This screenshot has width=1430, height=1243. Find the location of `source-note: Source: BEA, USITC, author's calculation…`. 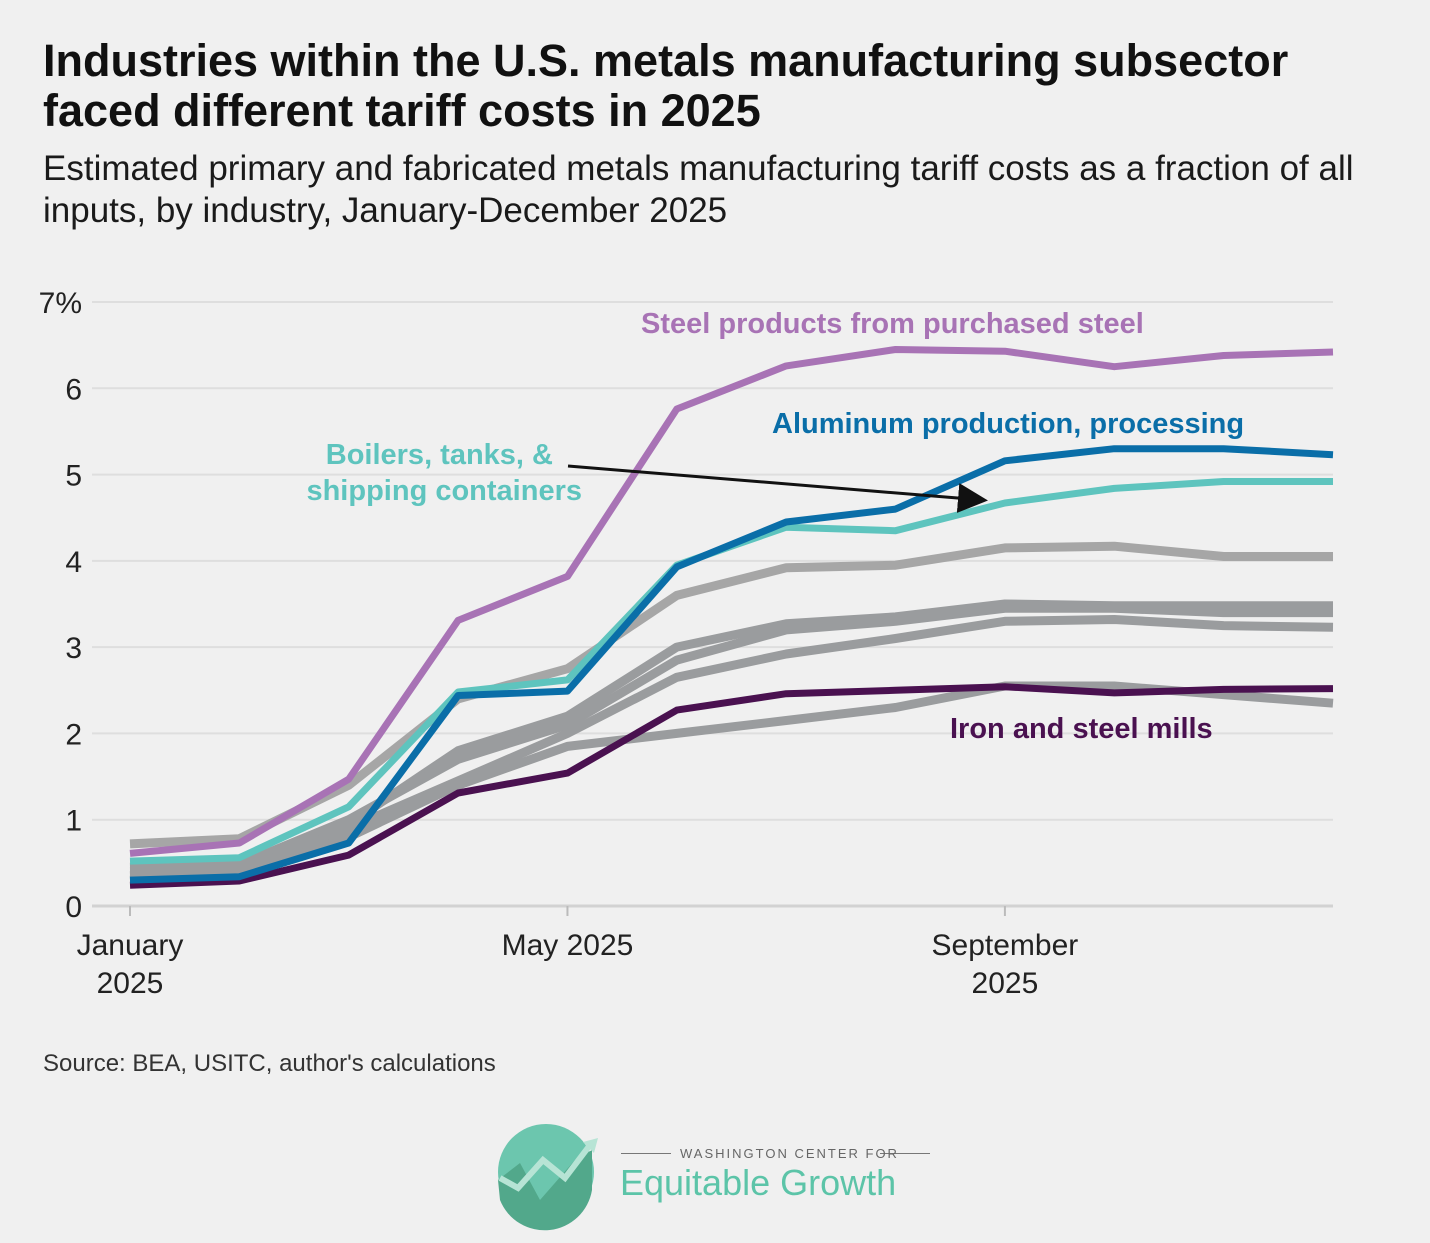

source-note: Source: BEA, USITC, author's calculation… is located at coordinates (269, 1063).